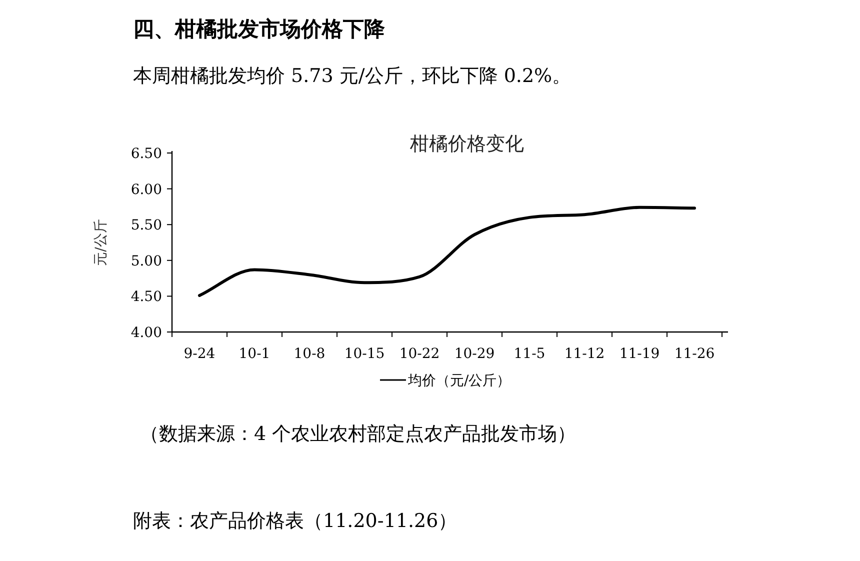 This screenshot has height=561, width=860. Describe the element at coordinates (352, 76) in the screenshot. I see `text: 本周柑橘批发均价 5.73 元/公斤，环比下降 0.2%。` at that location.